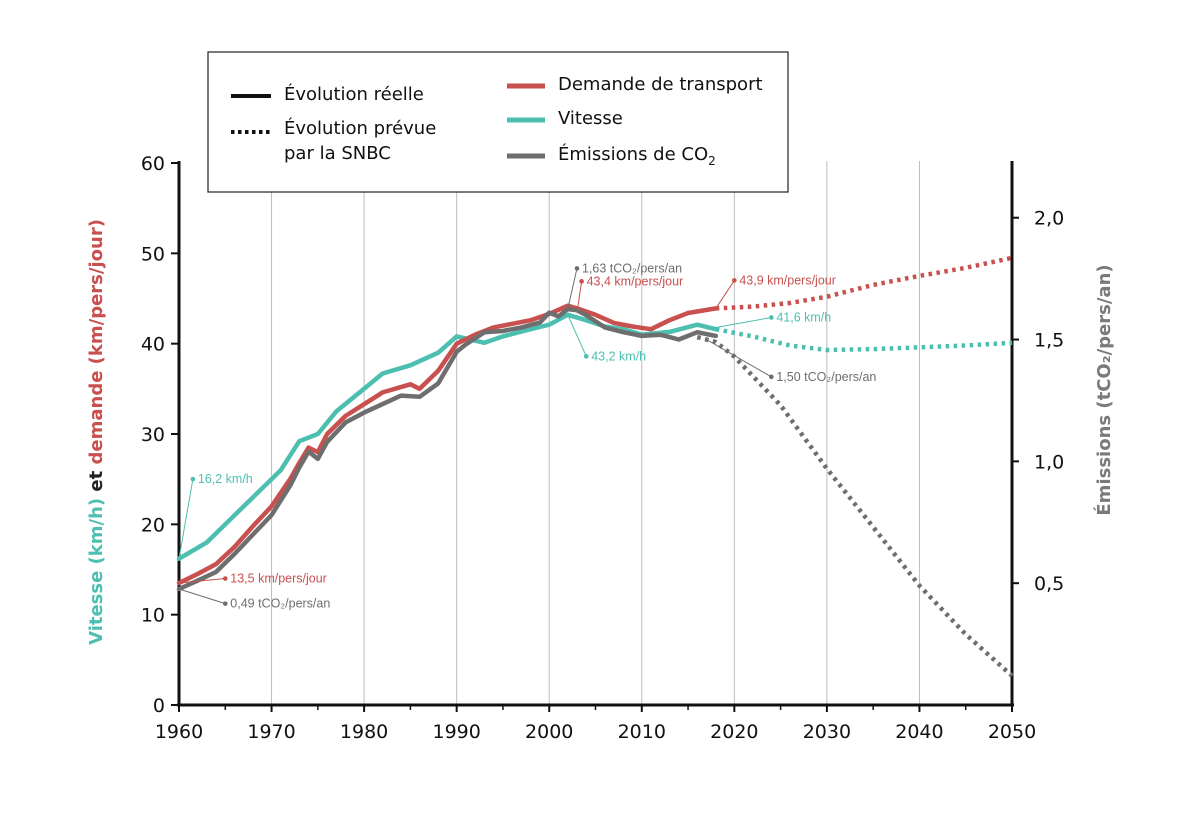 This screenshot has width=1200, height=823. I want to click on legend-emissions-label-main: Émissions de CO, so click(633, 154).